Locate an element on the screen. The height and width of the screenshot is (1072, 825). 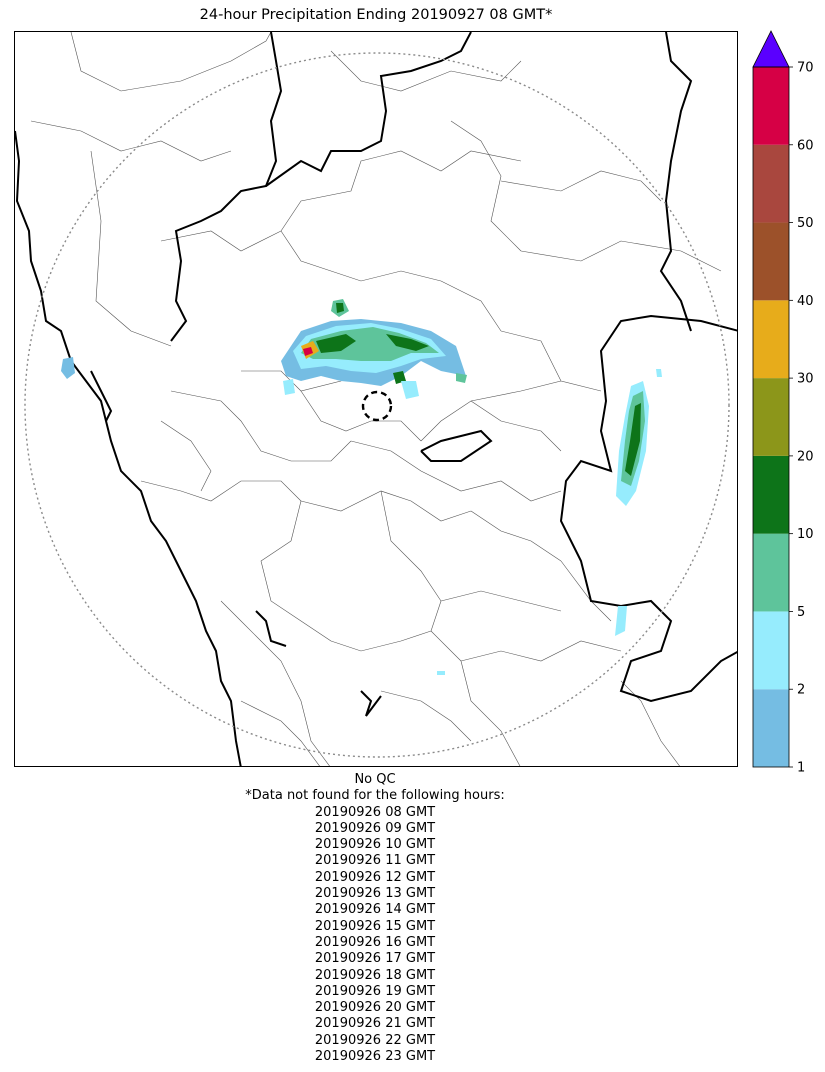
missing-hour-item: 20190926 13 GMT is located at coordinates (375, 894).